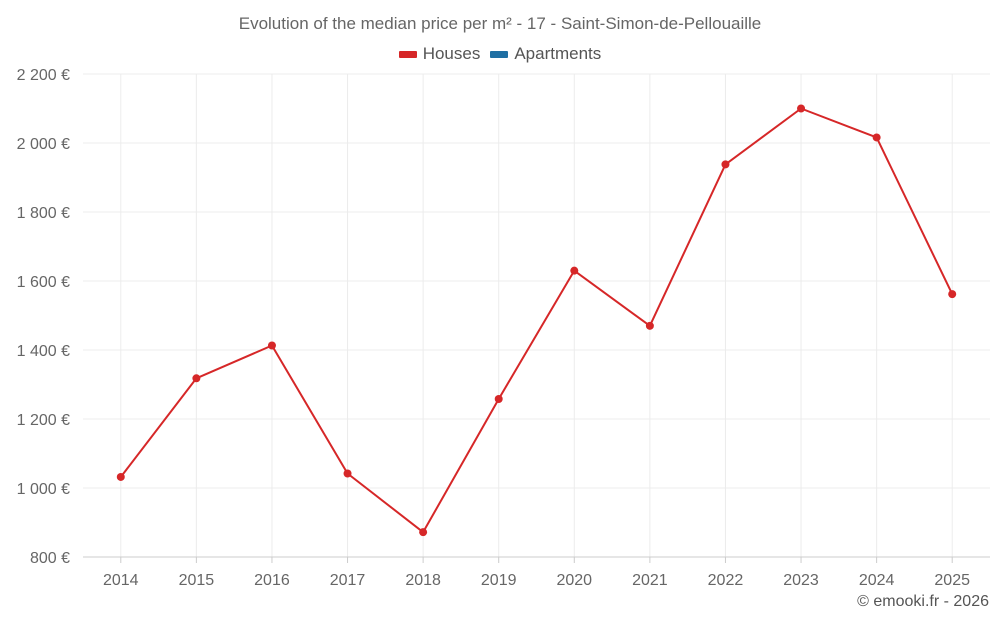 The height and width of the screenshot is (625, 1000). What do you see at coordinates (50, 558) in the screenshot?
I see `y-tick-label: 800 €` at bounding box center [50, 558].